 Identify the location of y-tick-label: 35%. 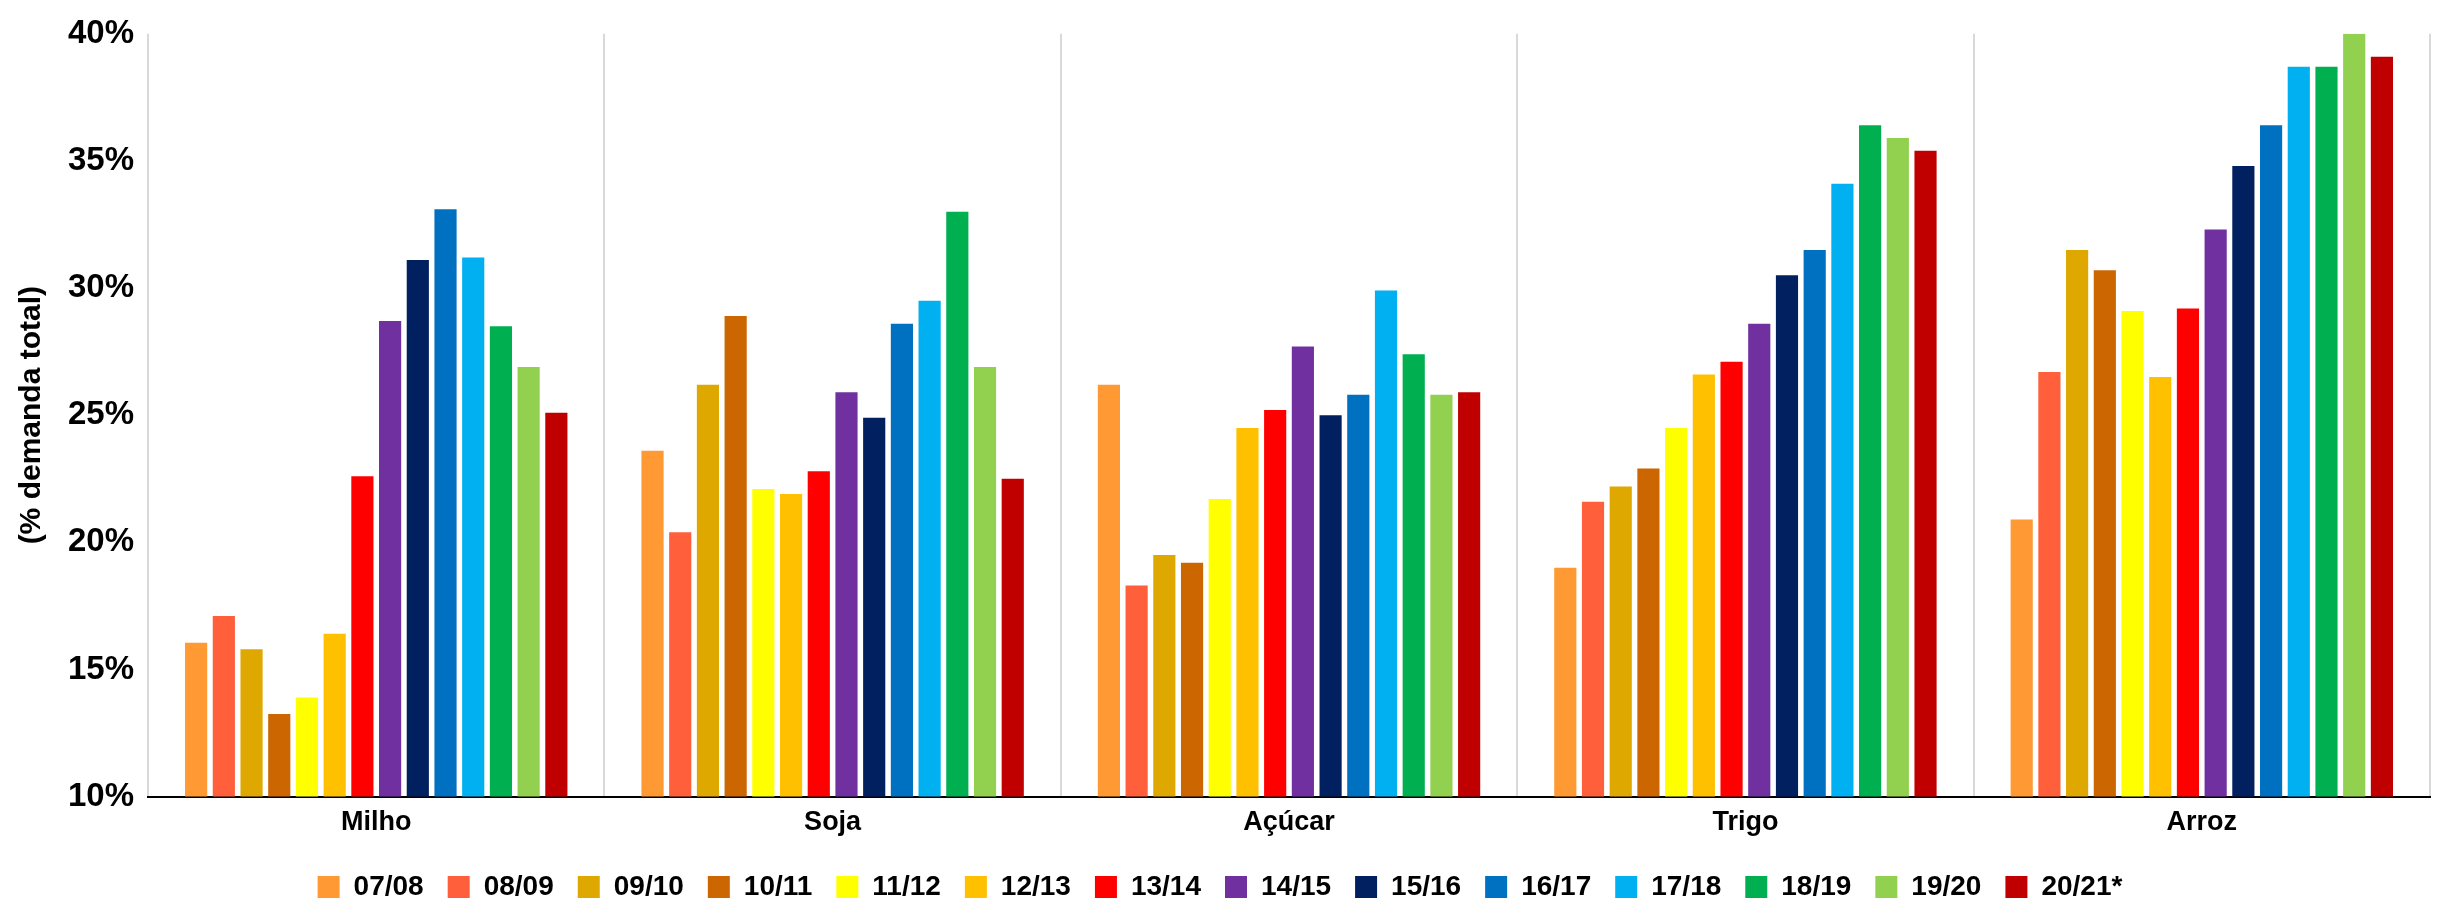
(101, 159).